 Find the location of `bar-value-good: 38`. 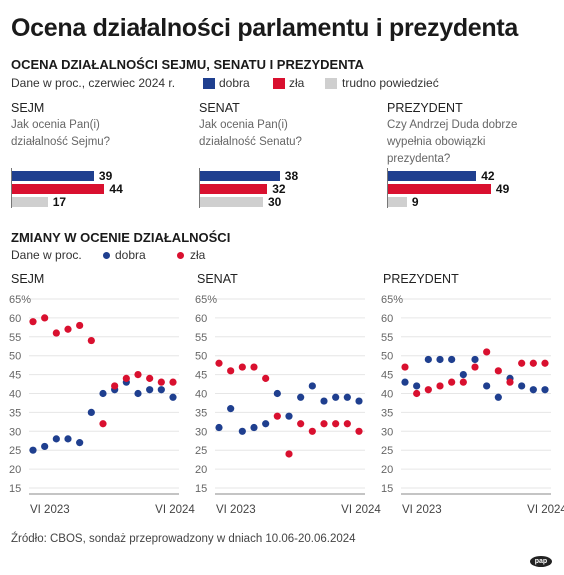

bar-value-good: 38 is located at coordinates (291, 176).